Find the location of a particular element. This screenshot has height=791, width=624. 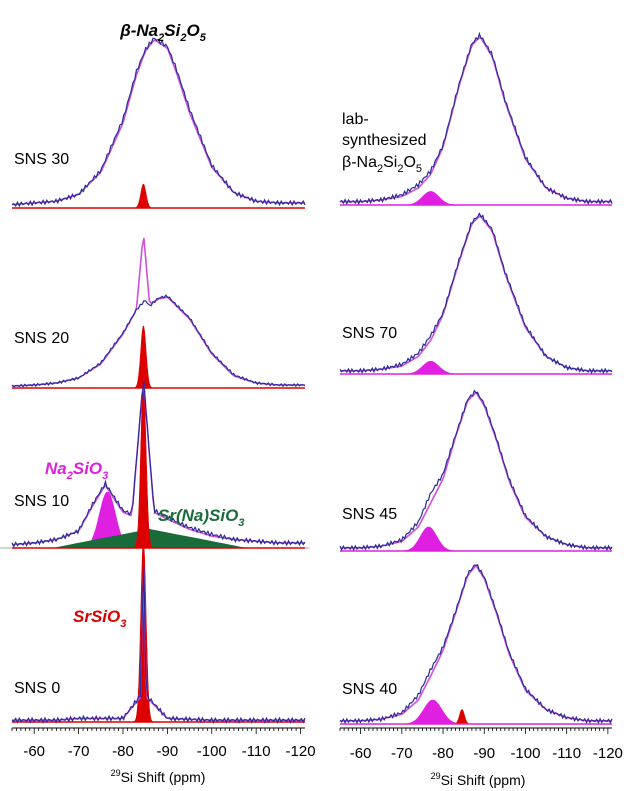

label-lab-line2: synthesized is located at coordinates (384, 140).